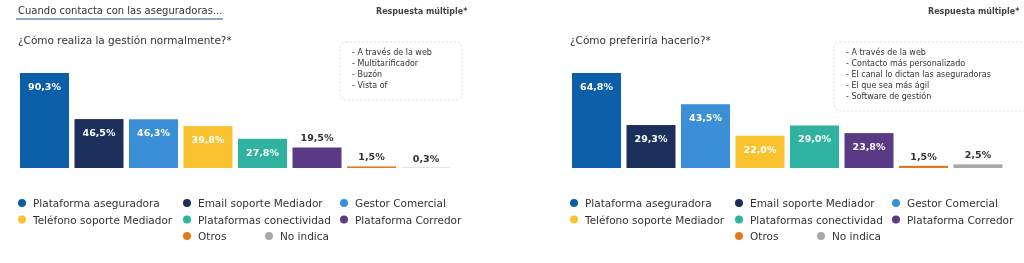 The height and width of the screenshot is (263, 1024). What do you see at coordinates (370, 85) in the screenshot?
I see `annotation: - Vista of` at bounding box center [370, 85].